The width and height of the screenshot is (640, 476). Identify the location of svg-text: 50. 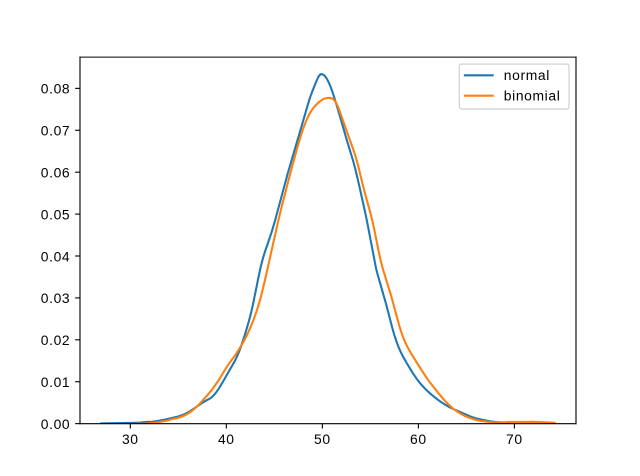
(322, 439).